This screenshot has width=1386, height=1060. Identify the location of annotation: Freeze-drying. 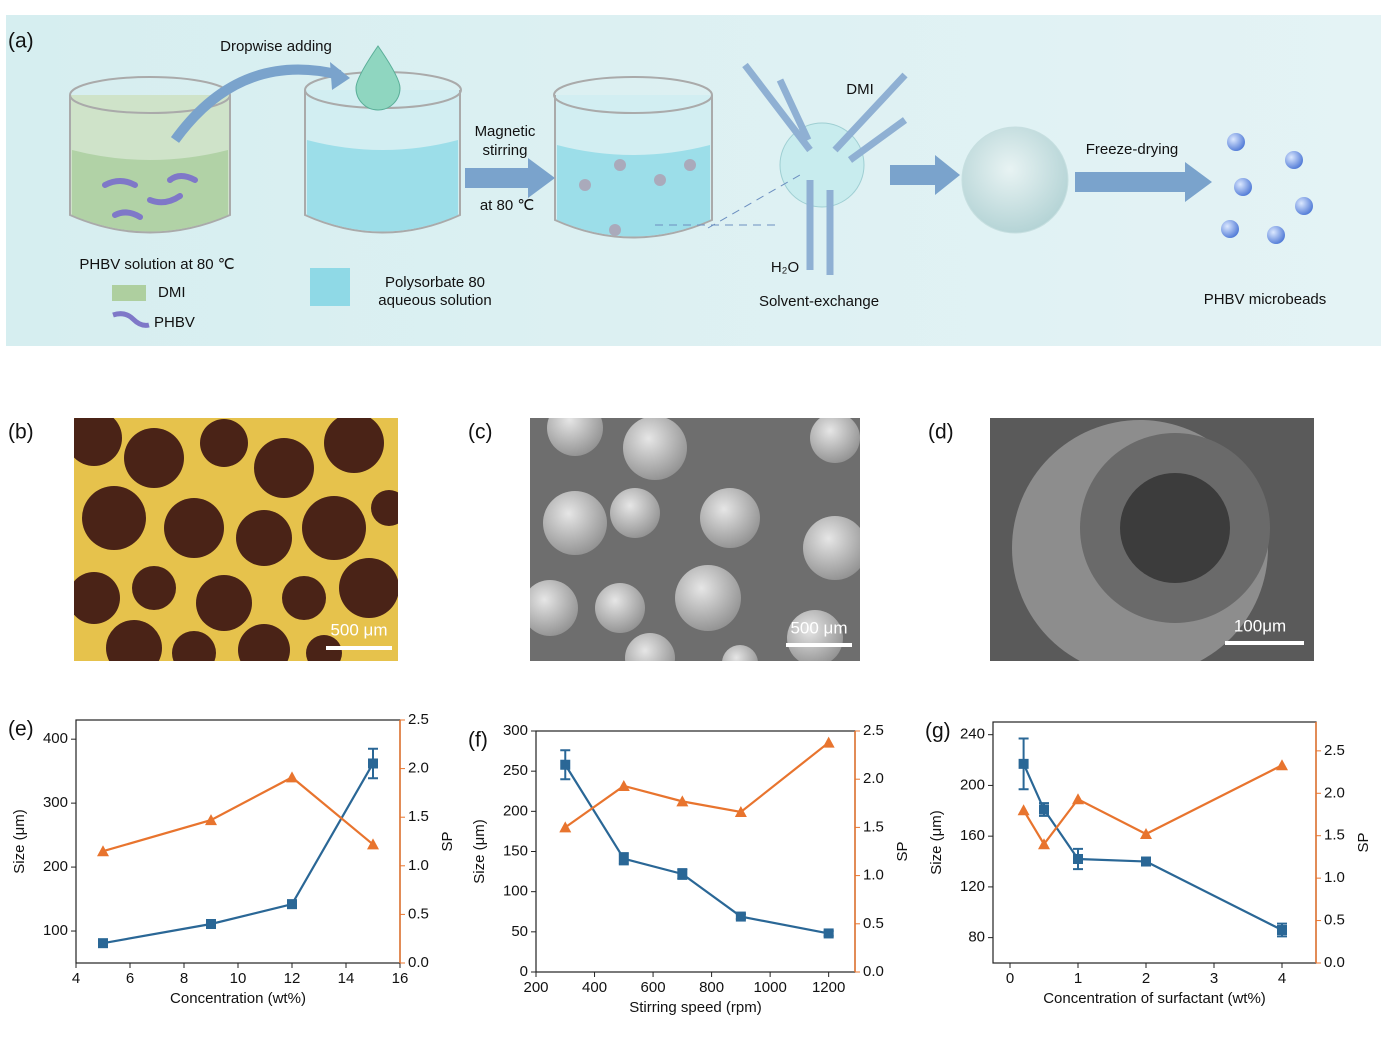
(1132, 149).